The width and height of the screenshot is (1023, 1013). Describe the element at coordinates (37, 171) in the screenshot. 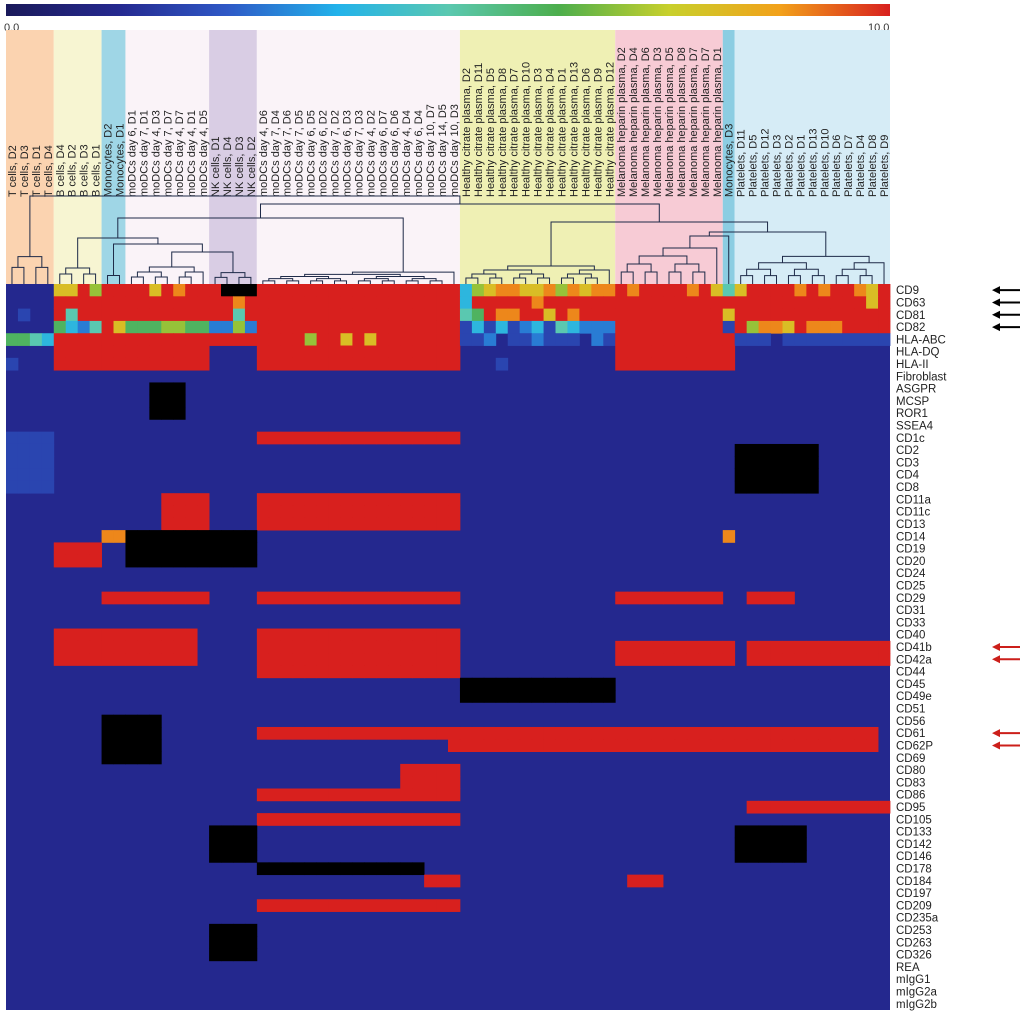

I see `column-label: T cells, D1` at that location.